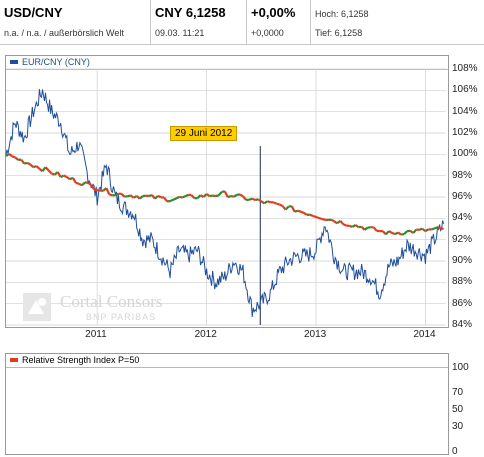 The width and height of the screenshot is (484, 457). What do you see at coordinates (121, 317) in the screenshot?
I see `watermark-sub: BNP PARIBAS` at bounding box center [121, 317].